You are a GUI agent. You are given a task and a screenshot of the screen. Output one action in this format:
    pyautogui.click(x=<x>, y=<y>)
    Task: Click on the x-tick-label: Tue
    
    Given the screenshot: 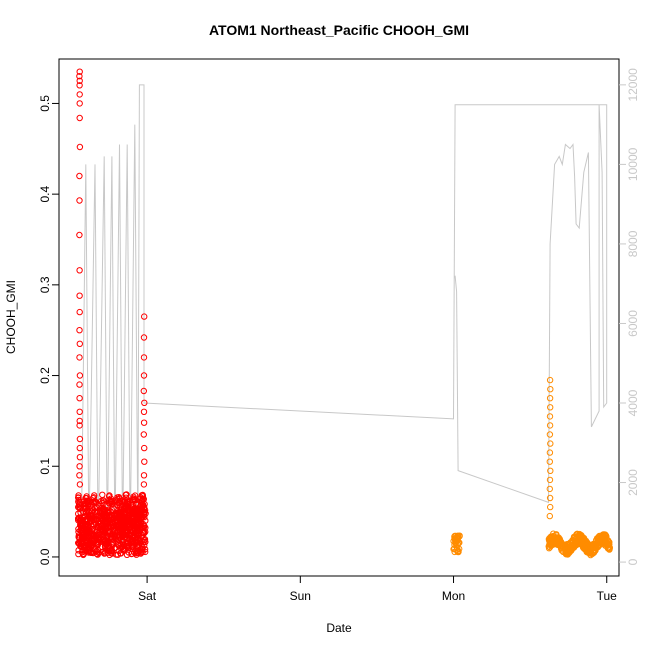 What is the action you would take?
    pyautogui.click(x=607, y=596)
    